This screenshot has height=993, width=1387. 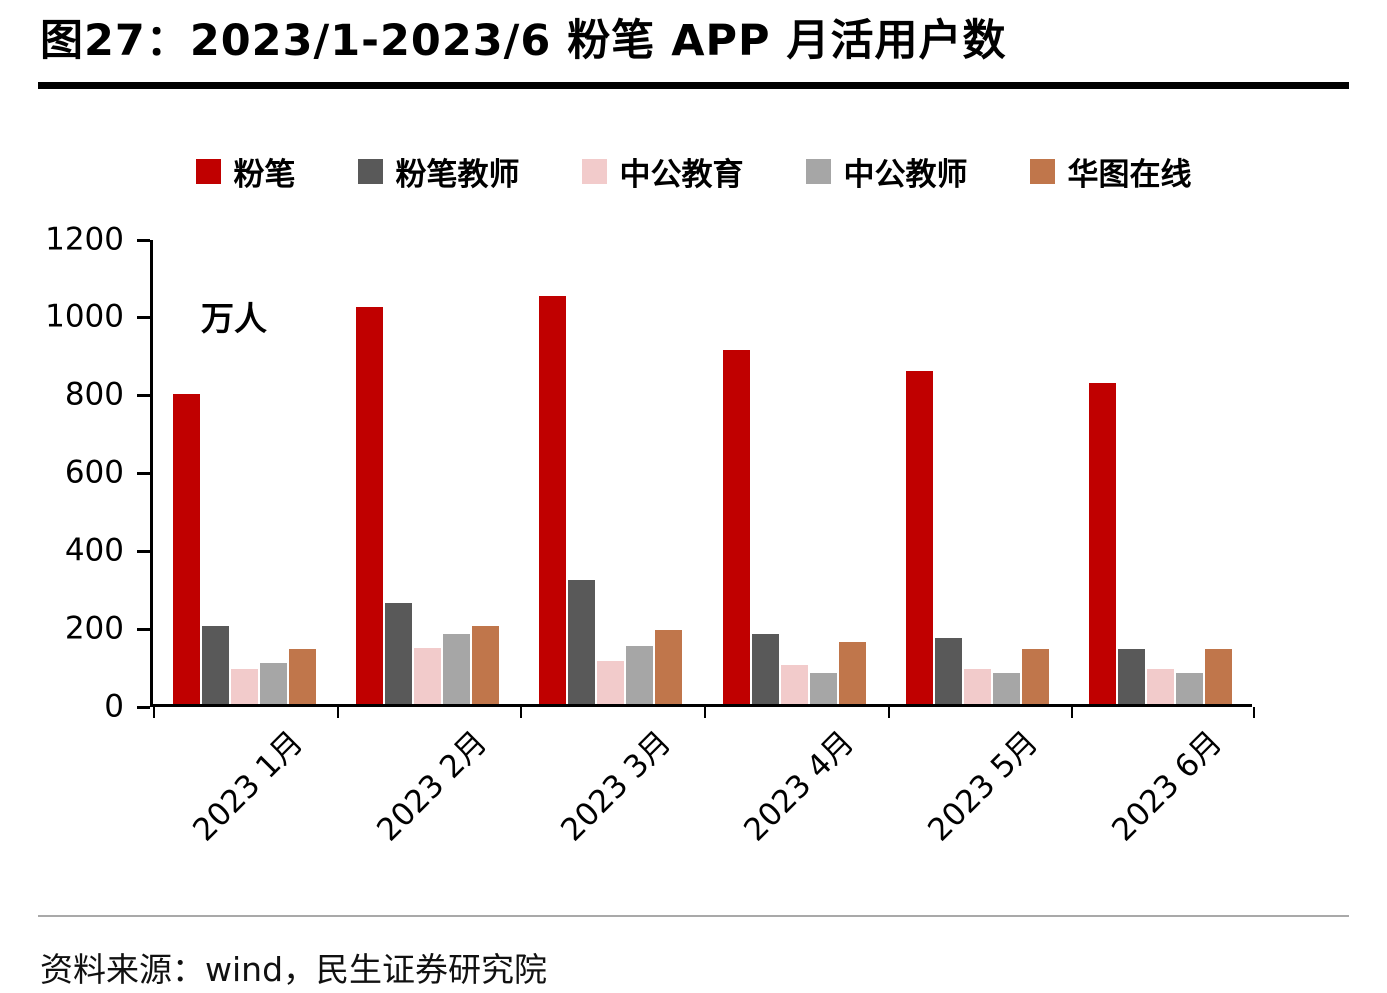 I want to click on bar-fenbi-month3, so click(x=553, y=499).